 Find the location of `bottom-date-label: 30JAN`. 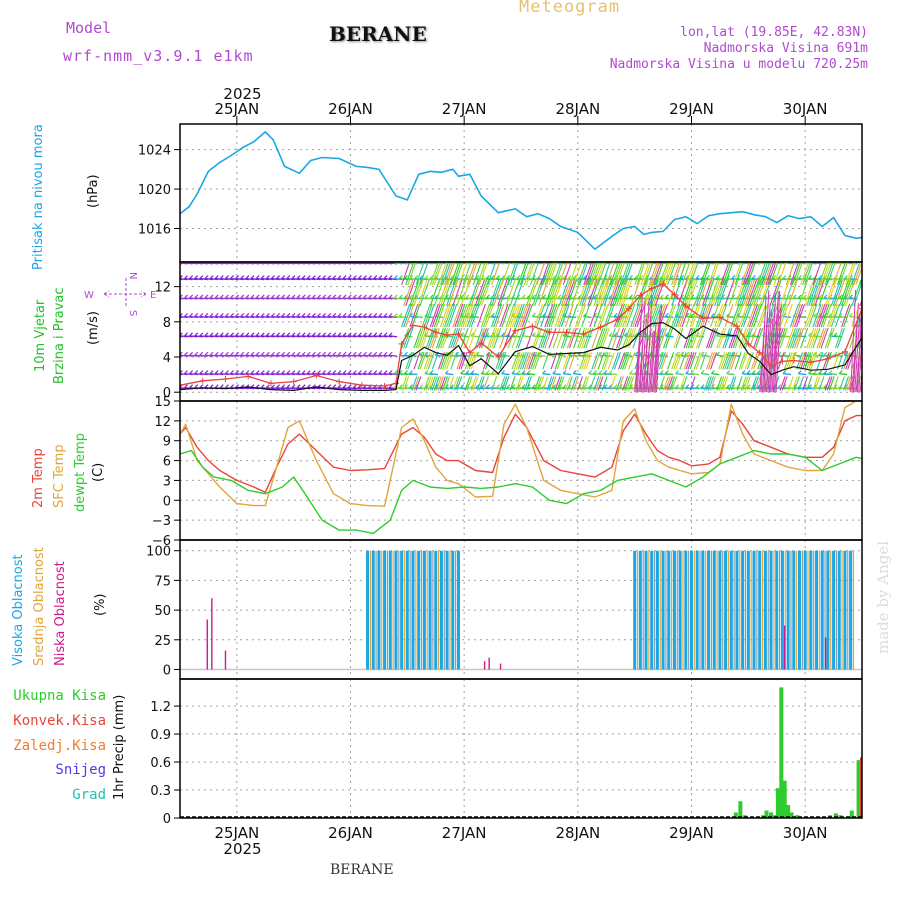

bottom-date-label: 30JAN is located at coordinates (805, 833).